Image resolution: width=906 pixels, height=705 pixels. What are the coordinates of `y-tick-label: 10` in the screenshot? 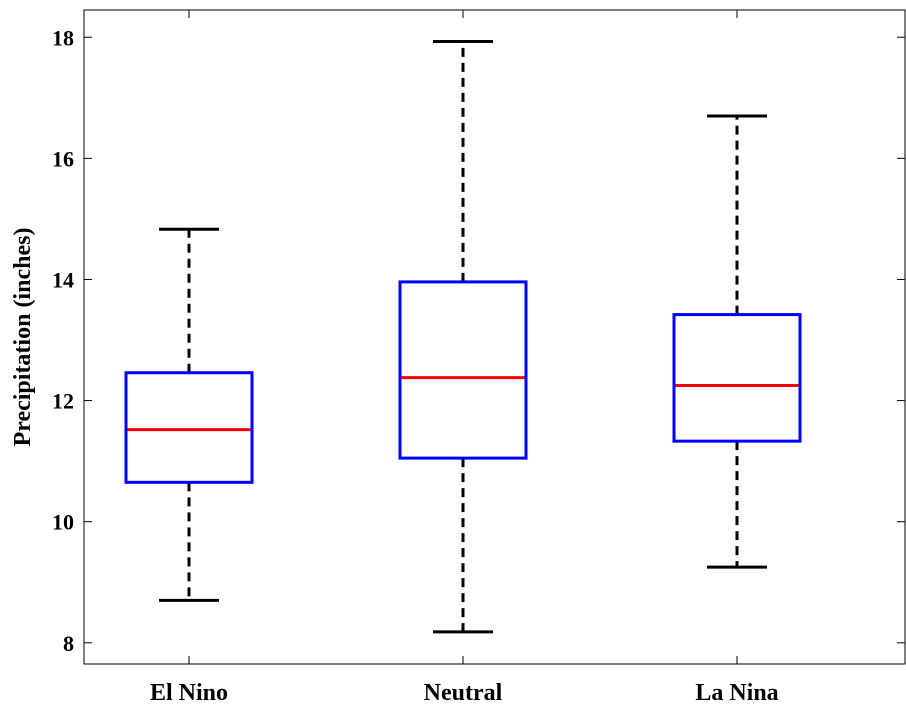 It's located at (63, 522).